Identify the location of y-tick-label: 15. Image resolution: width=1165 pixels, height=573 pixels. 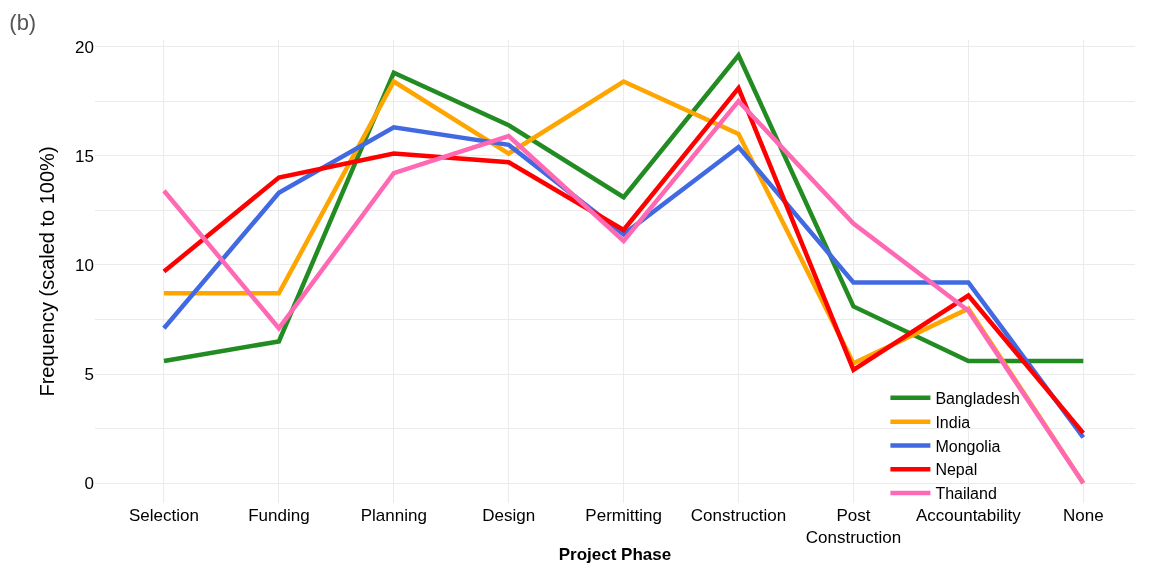
(84, 156).